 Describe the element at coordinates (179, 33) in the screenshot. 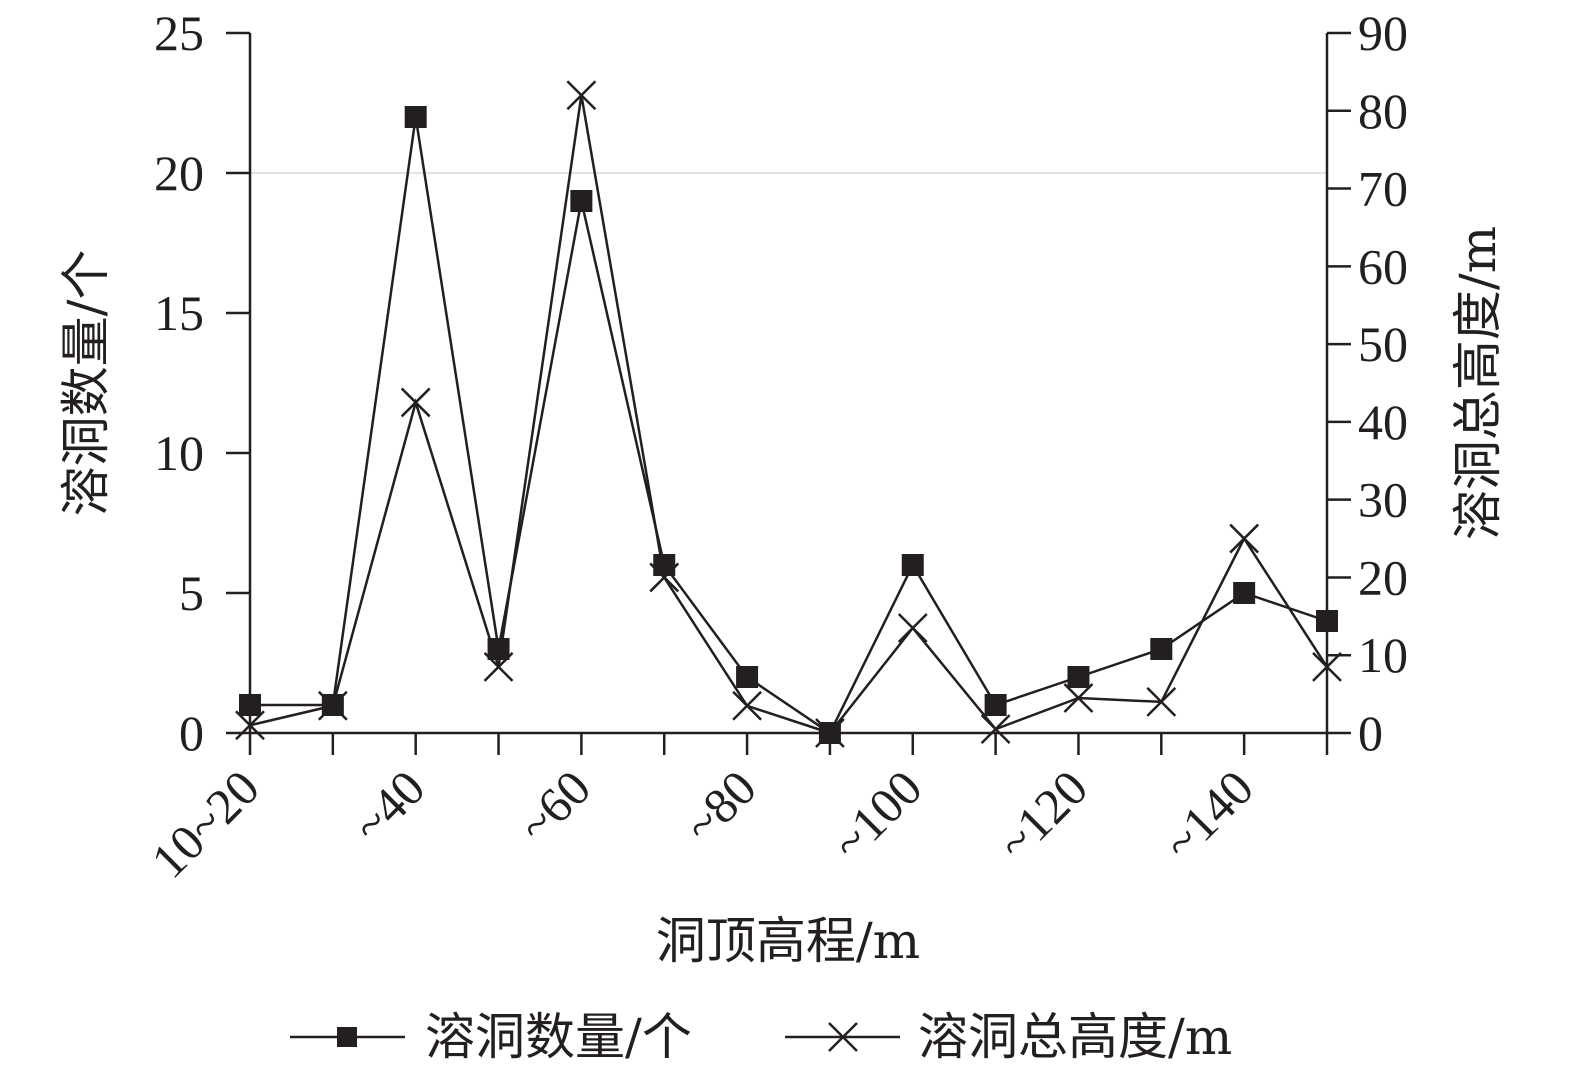

I see `y-left-tick-label: 25` at that location.